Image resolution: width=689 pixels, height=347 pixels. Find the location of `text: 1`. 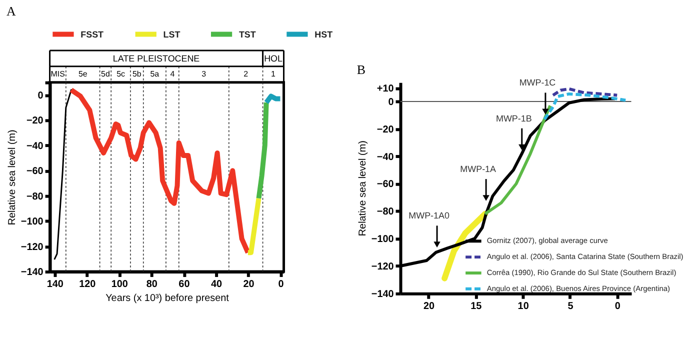

text: 1 is located at coordinates (273, 73).